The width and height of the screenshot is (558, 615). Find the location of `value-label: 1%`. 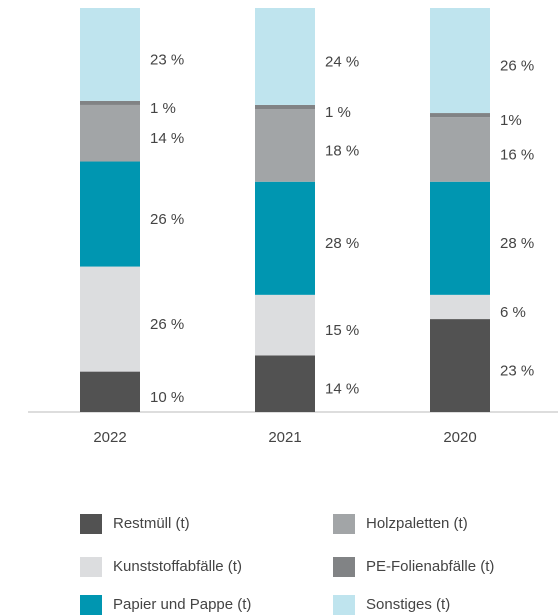

value-label: 1% is located at coordinates (511, 120).